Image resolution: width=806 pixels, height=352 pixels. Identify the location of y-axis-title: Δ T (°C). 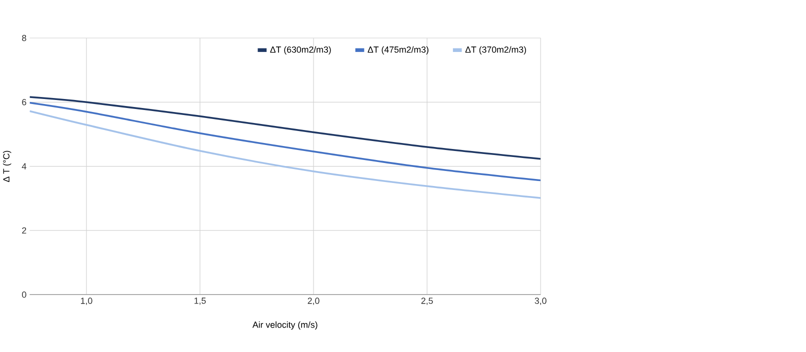
(7, 166).